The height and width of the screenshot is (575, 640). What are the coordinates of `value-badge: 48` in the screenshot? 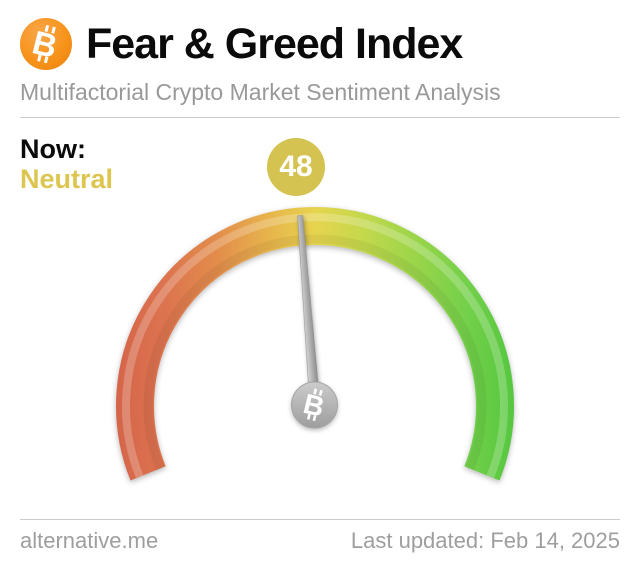 It's located at (296, 167).